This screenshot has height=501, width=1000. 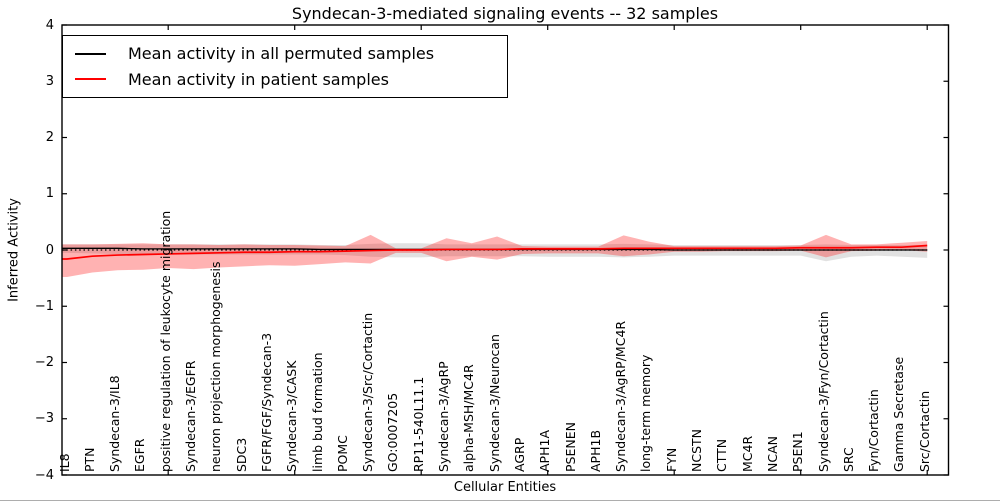 I want to click on x-tick-label: PTN, so click(x=89, y=459).